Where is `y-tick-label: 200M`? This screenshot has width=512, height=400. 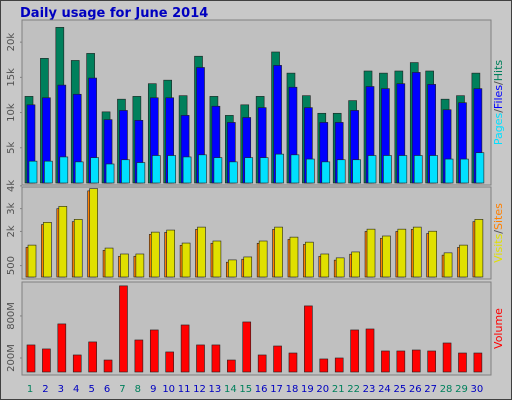 y-tick-label: 200M is located at coordinates (11, 358).